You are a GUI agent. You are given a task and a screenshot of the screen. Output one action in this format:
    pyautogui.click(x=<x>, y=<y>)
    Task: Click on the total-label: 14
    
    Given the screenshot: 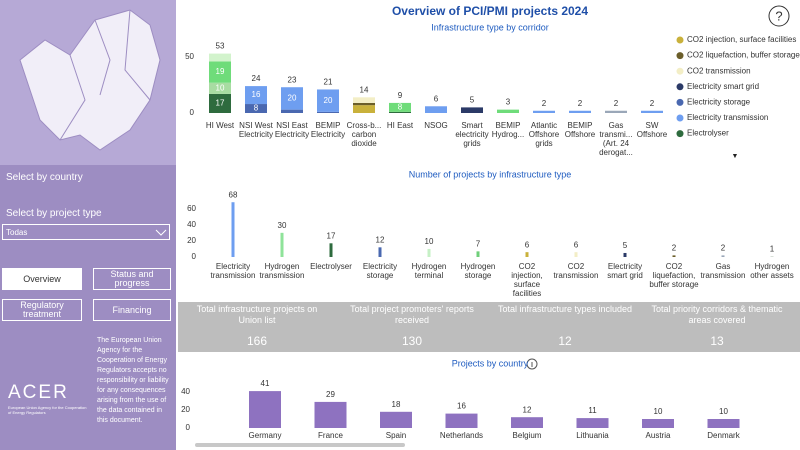 What is the action you would take?
    pyautogui.click(x=364, y=89)
    